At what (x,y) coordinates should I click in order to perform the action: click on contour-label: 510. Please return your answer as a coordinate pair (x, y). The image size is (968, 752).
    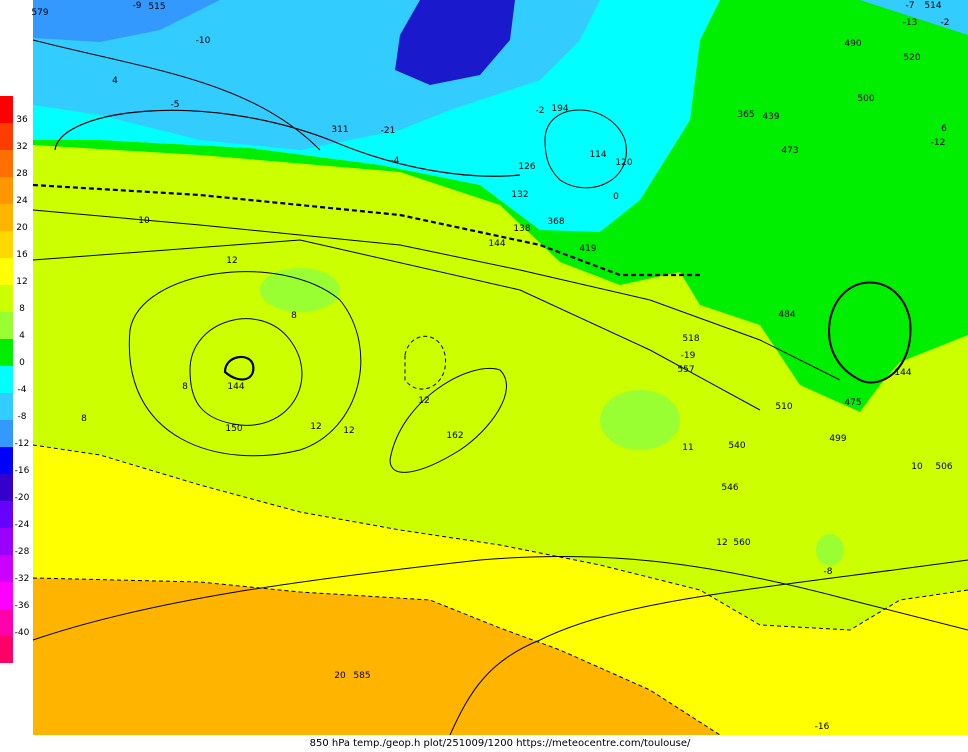
    Looking at the image, I should click on (783, 407).